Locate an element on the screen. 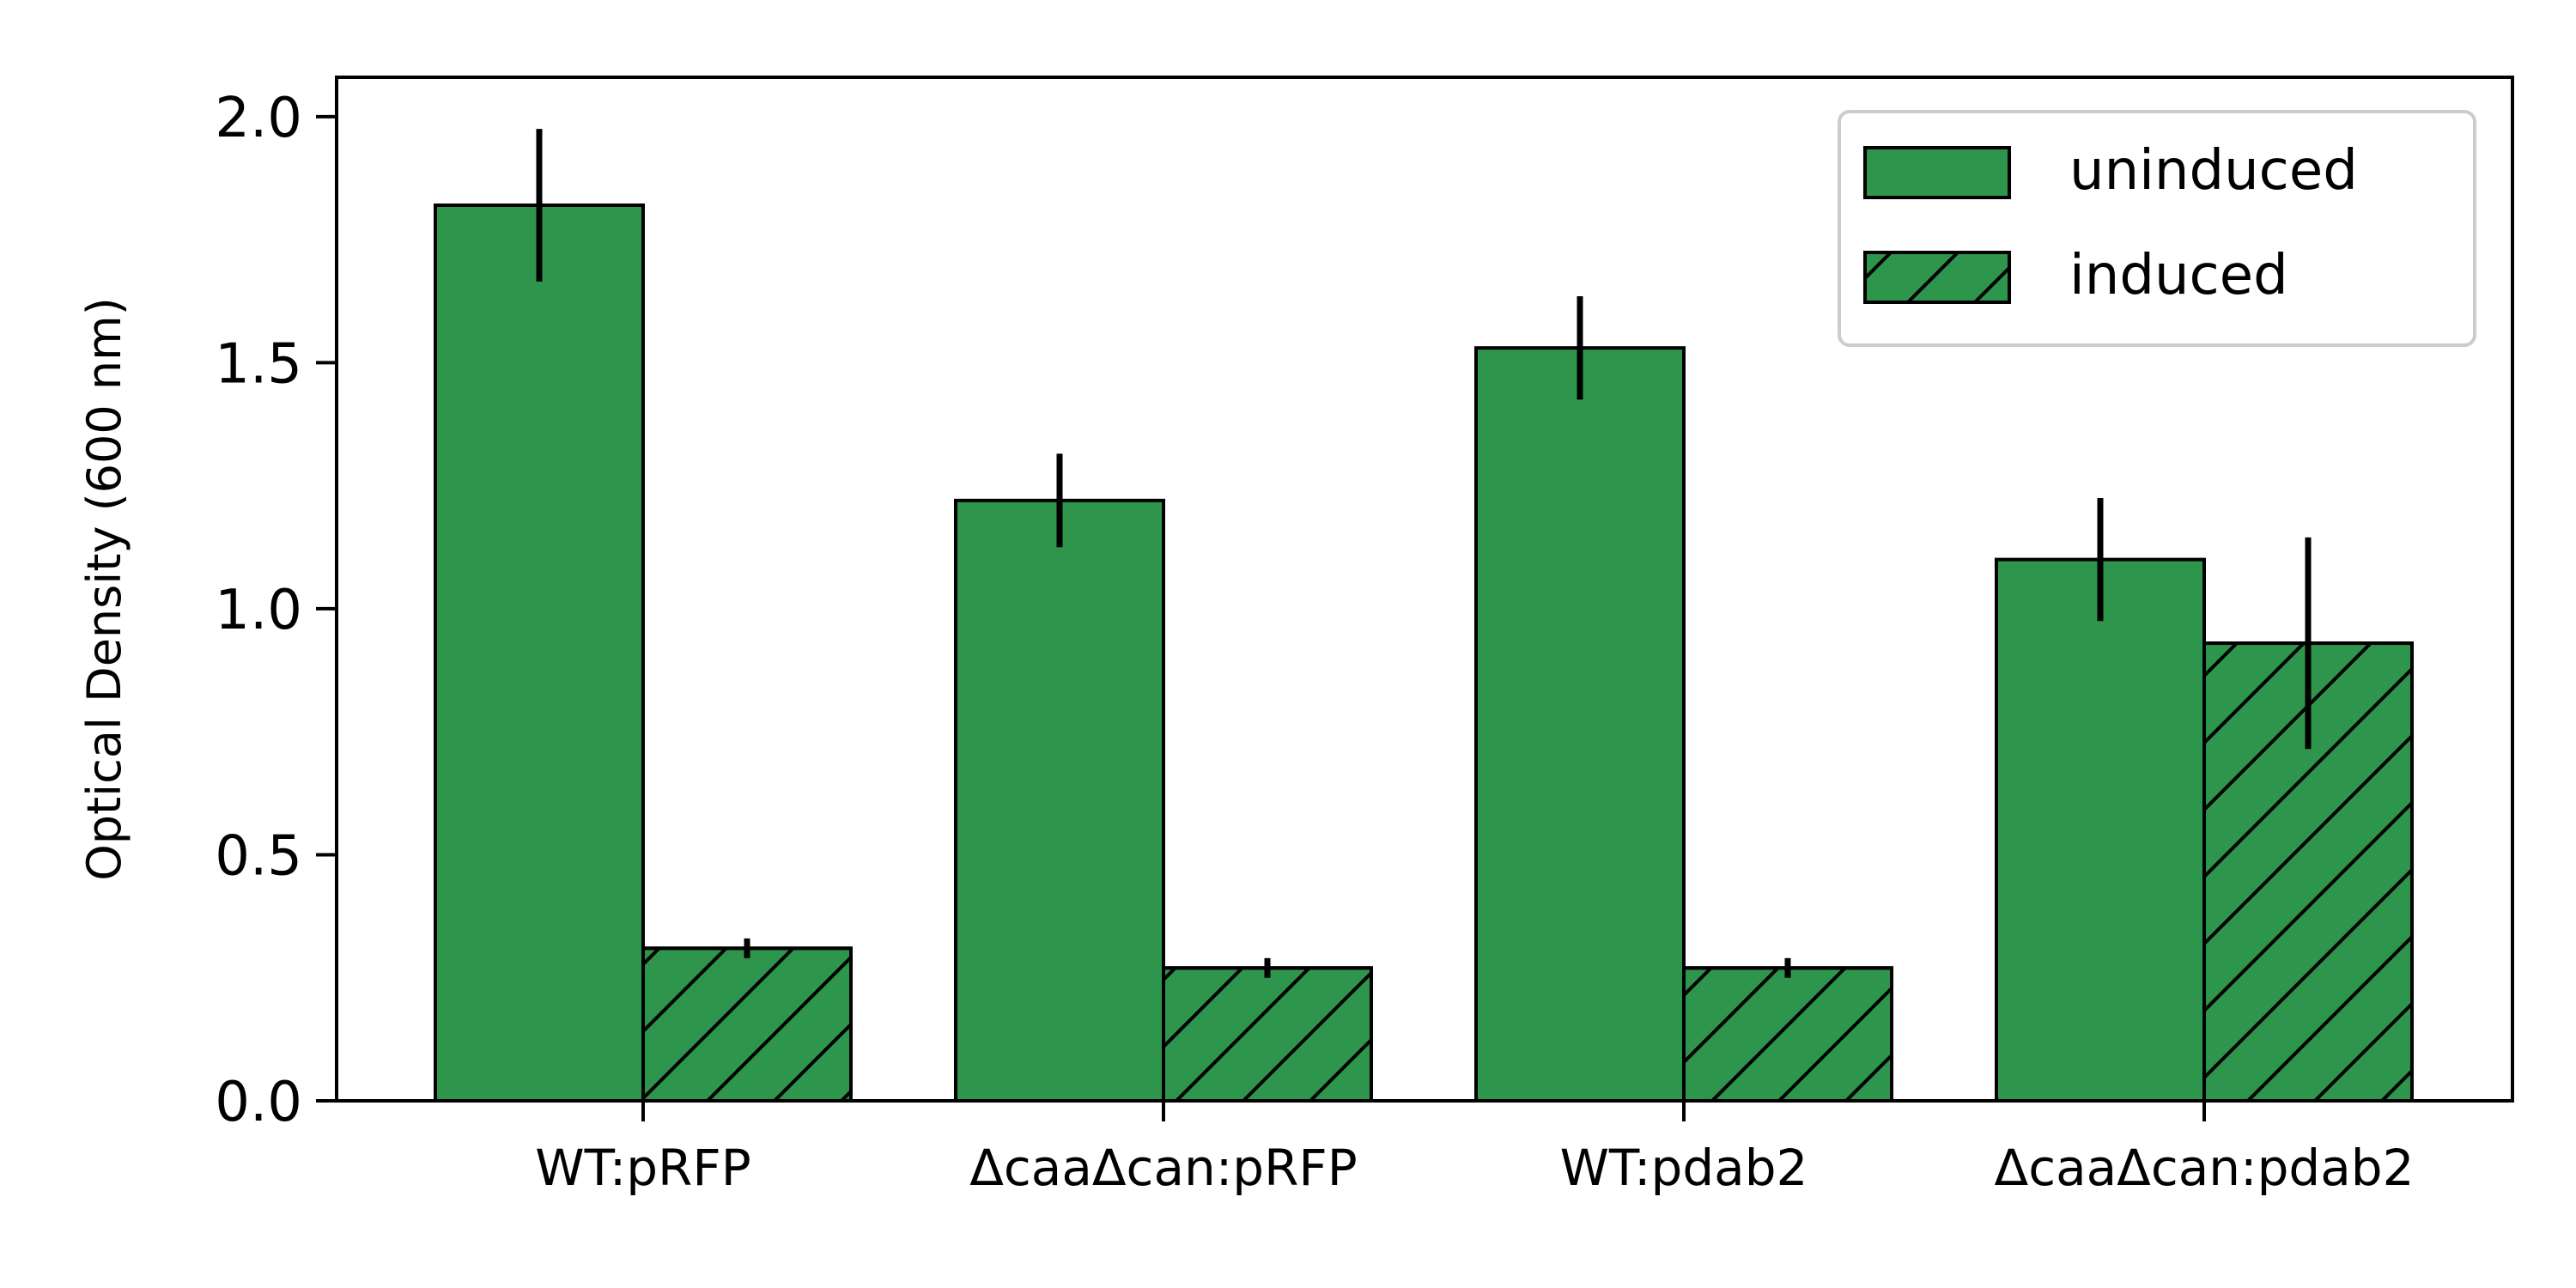 Image resolution: width=2576 pixels, height=1288 pixels. legend: uninduced induced is located at coordinates (2157, 229).